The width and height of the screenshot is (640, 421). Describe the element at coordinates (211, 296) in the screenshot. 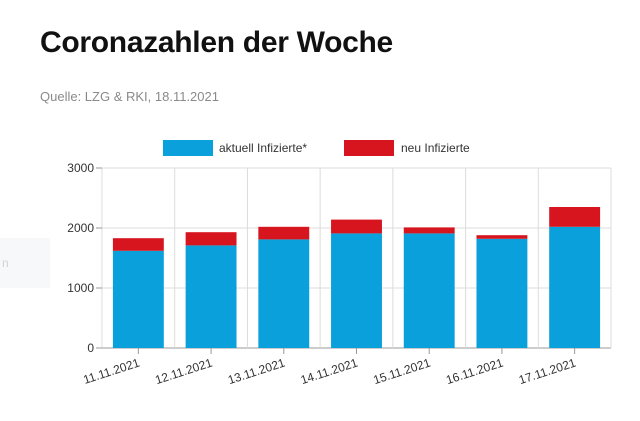

I see `bar-active-12.11.2021` at that location.